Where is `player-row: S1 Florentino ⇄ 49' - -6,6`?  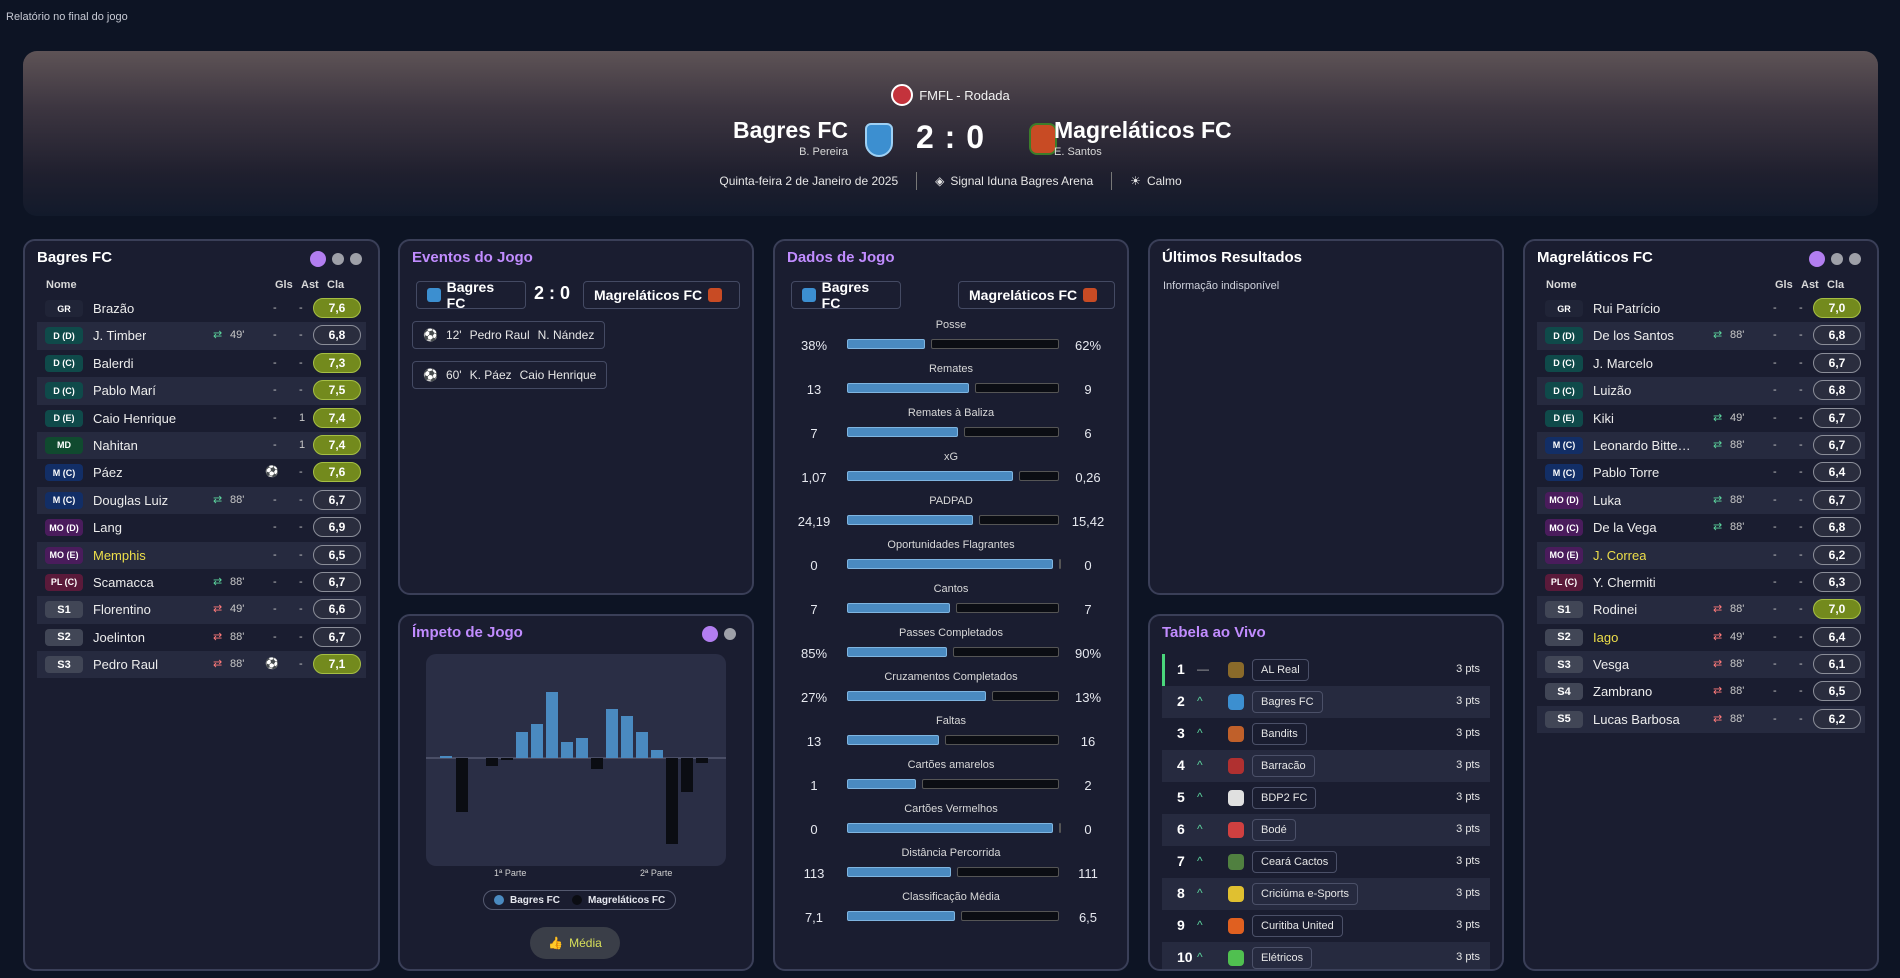
player-row: S1 Florentino ⇄ 49' - -6,6 is located at coordinates (201, 610).